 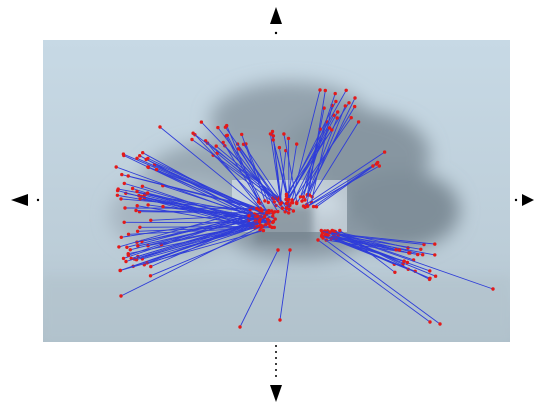 I want to click on arrow-down-icon, so click(x=276, y=393).